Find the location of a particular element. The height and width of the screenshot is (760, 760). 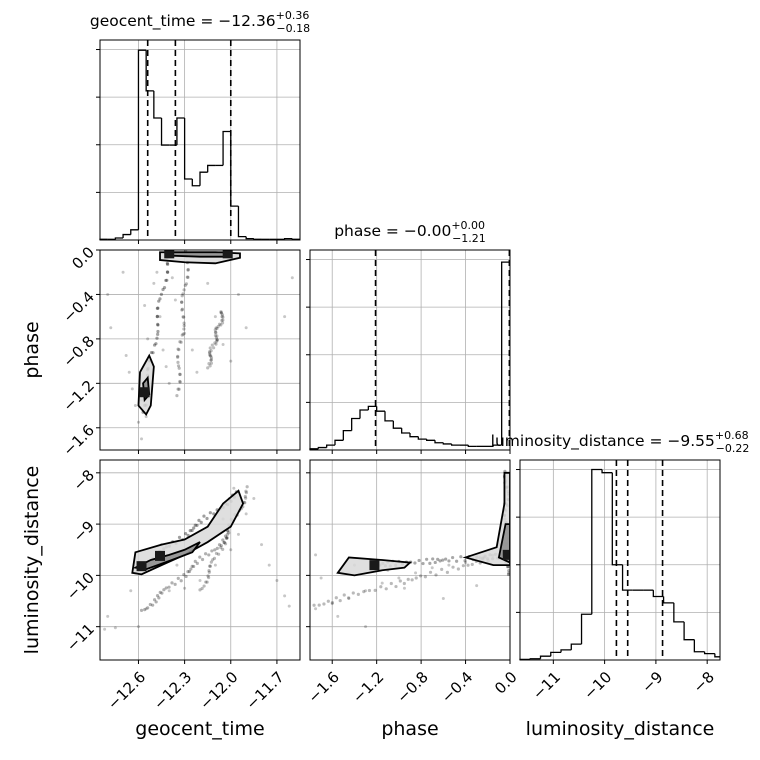

panel-content is located at coordinates (411, 549).